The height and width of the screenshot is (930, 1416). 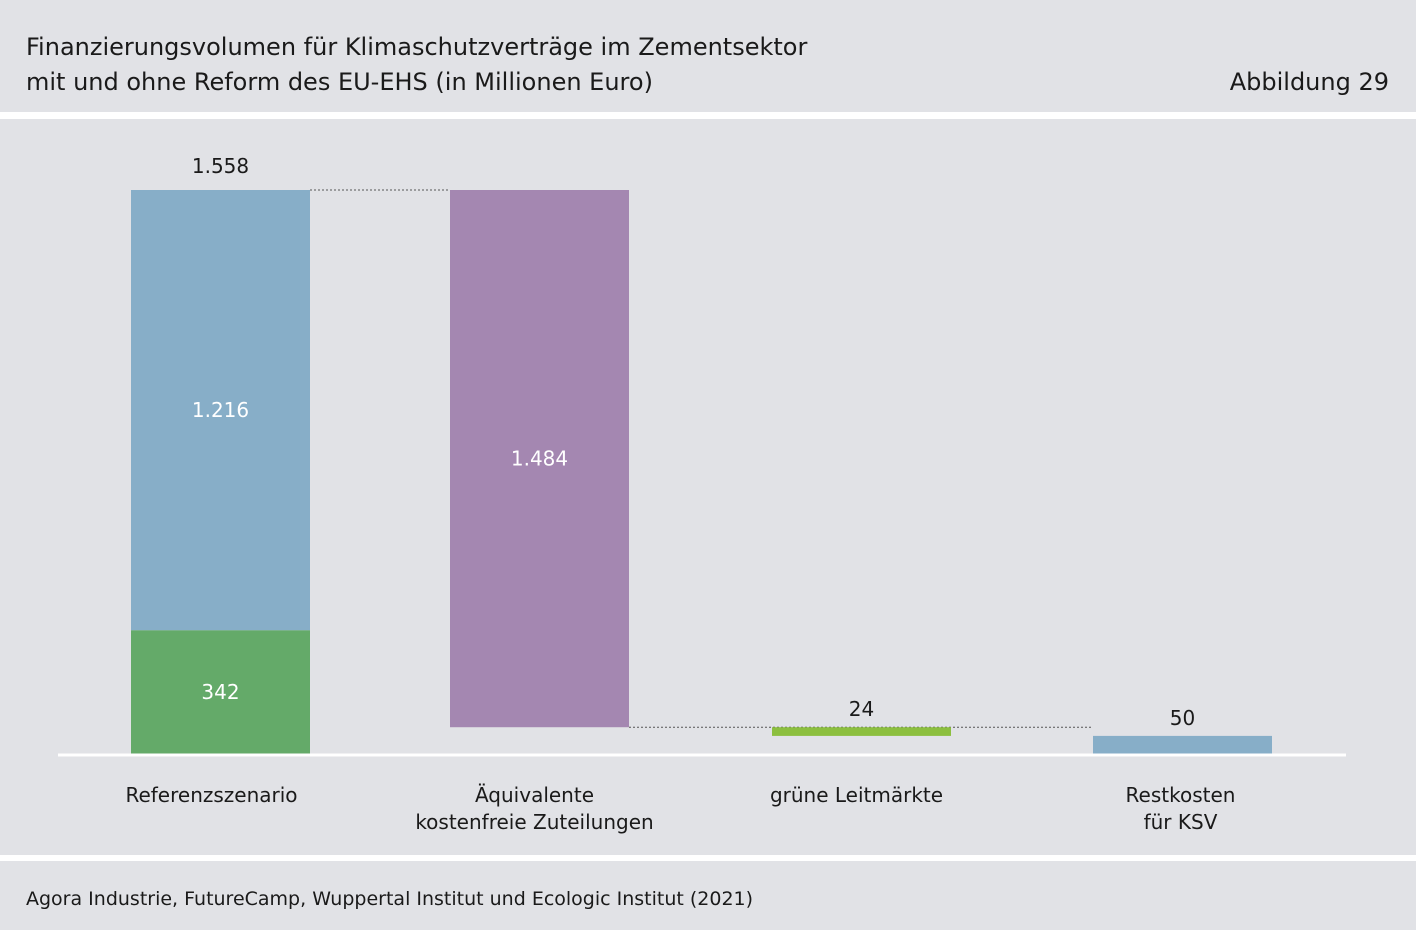 What do you see at coordinates (1309, 82) in the screenshot?
I see `figure-number: Abbildung 29` at bounding box center [1309, 82].